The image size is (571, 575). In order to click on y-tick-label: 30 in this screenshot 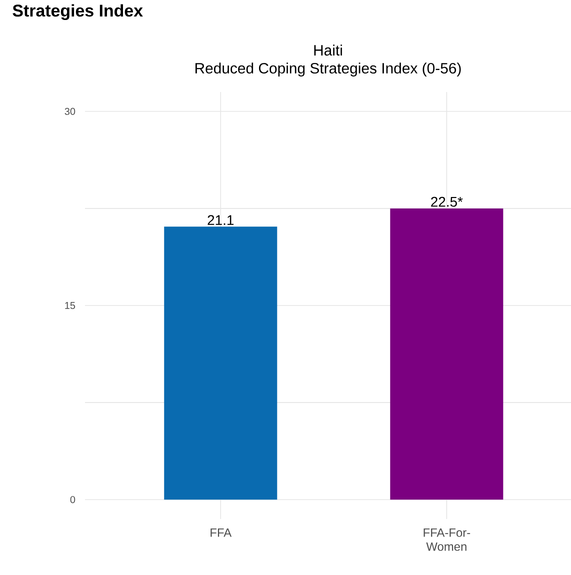, I will do `click(70, 111)`.